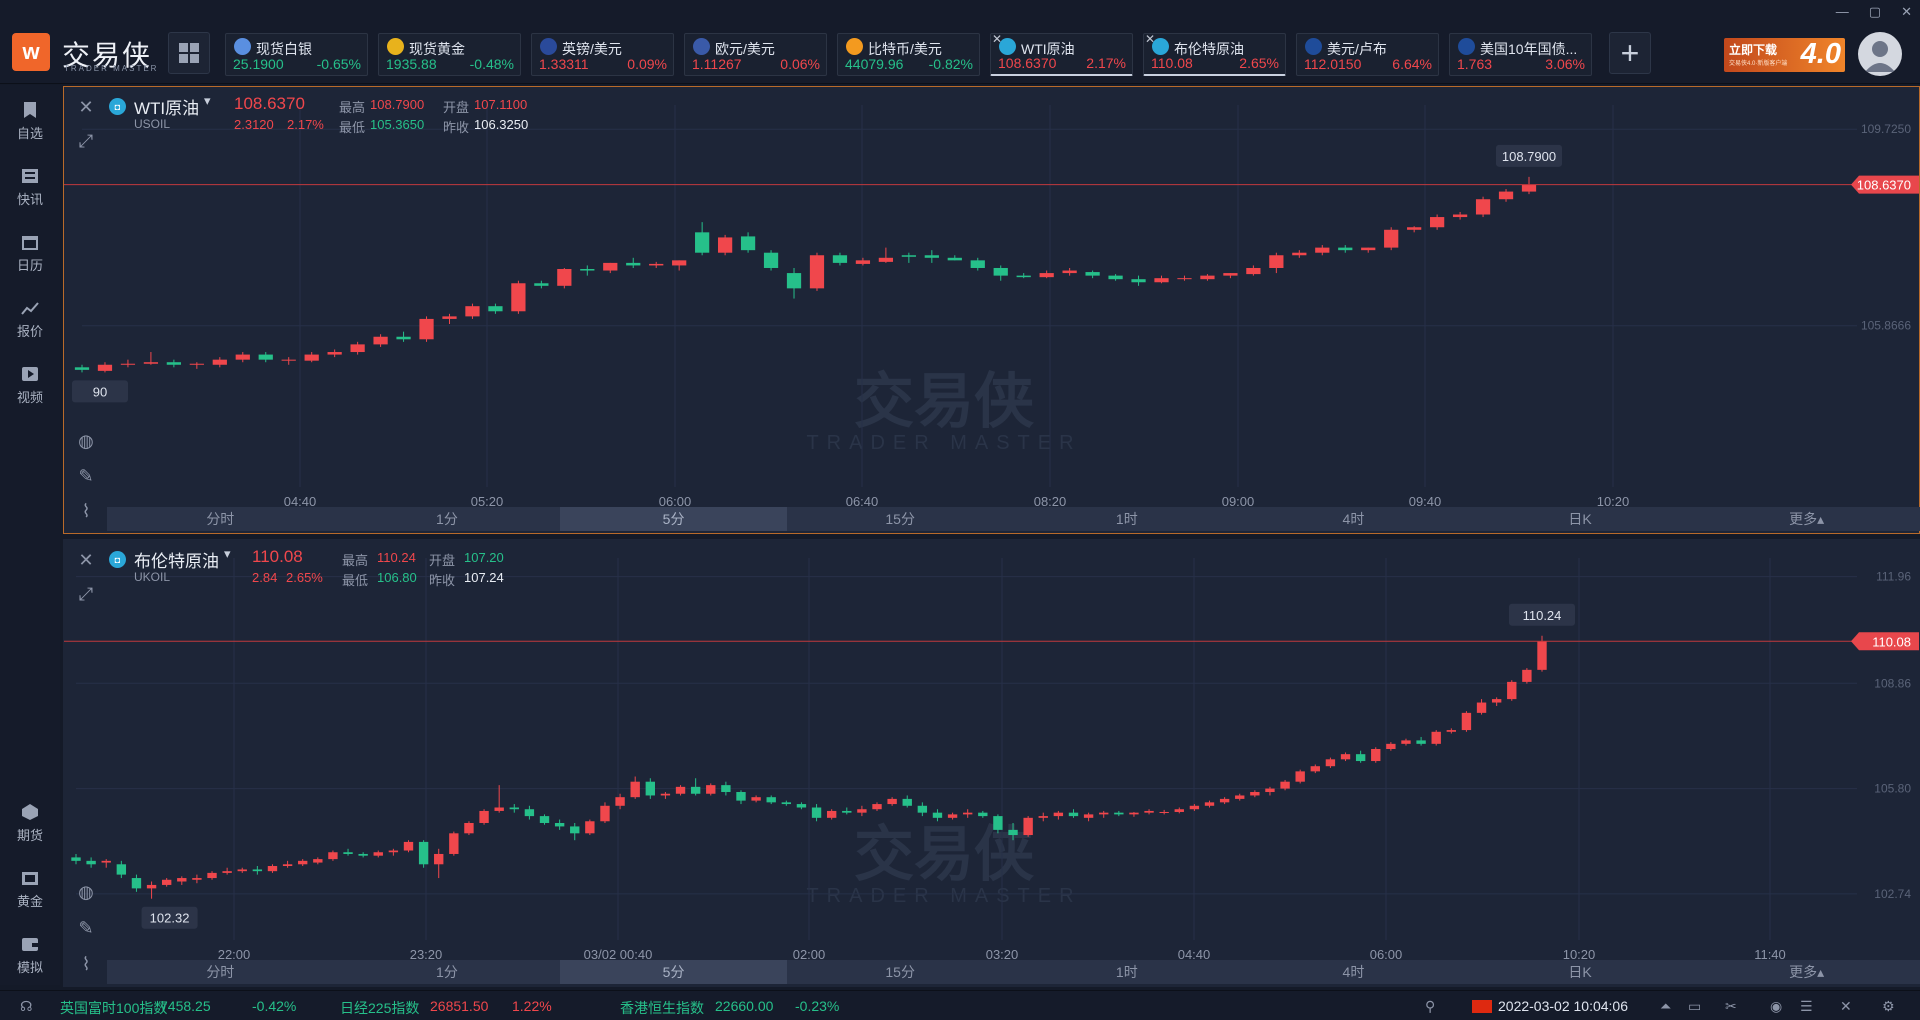 The image size is (1920, 1020). I want to click on open-label: 开盘, so click(456, 107).